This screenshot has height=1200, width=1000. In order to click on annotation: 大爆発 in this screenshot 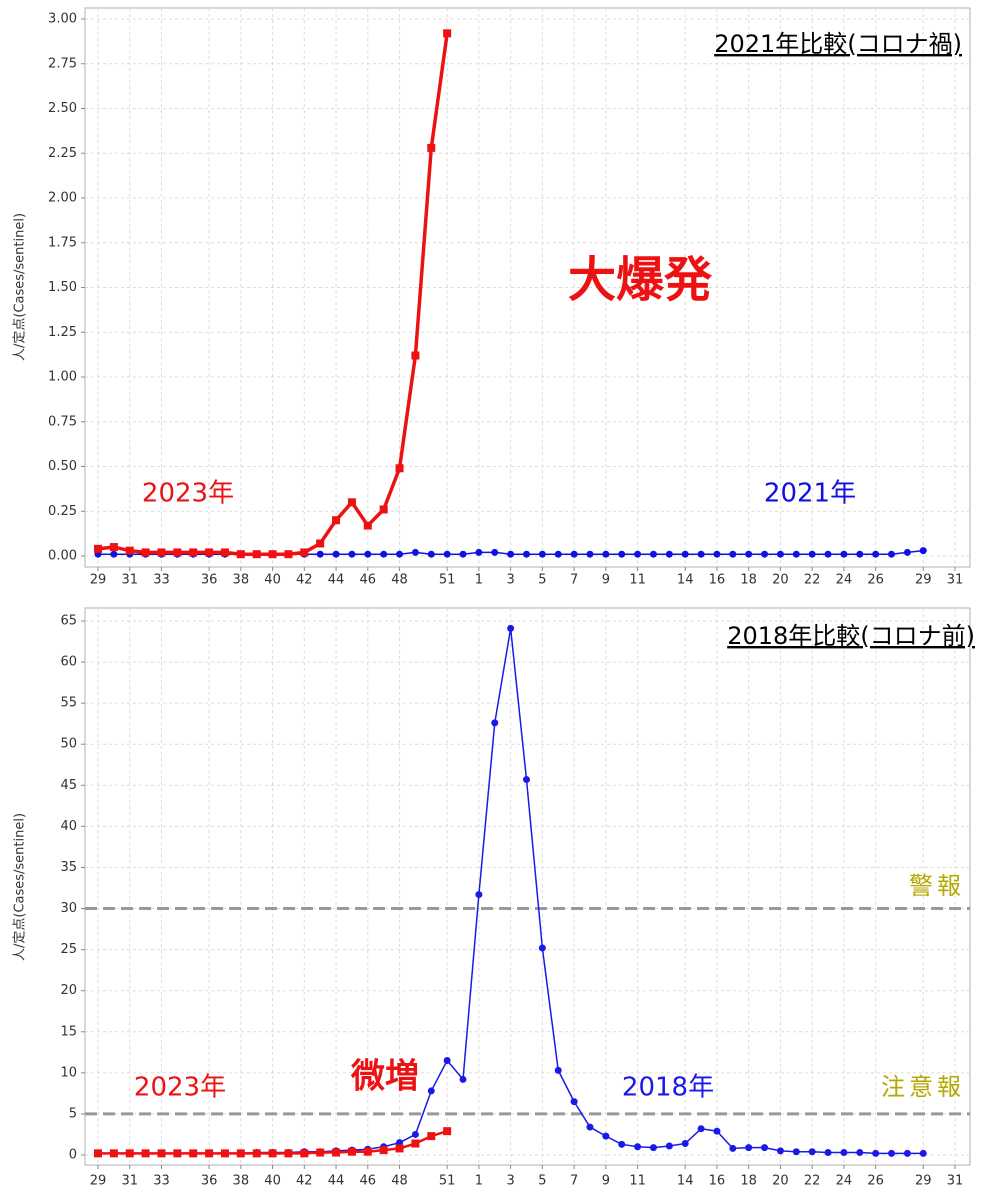, I will do `click(640, 280)`.